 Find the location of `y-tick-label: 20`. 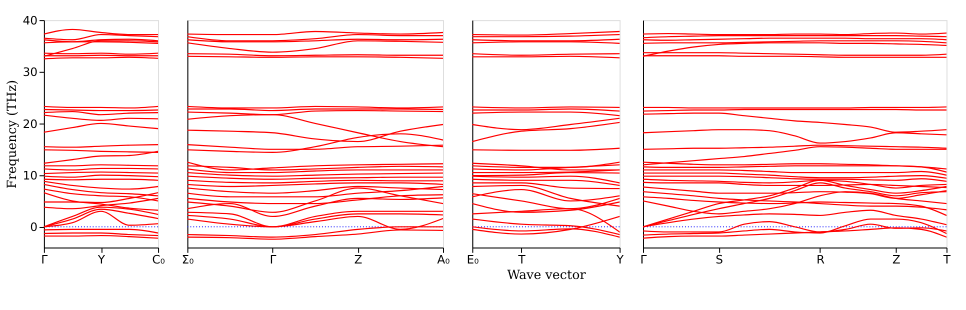

y-tick-label: 20 is located at coordinates (30, 123).